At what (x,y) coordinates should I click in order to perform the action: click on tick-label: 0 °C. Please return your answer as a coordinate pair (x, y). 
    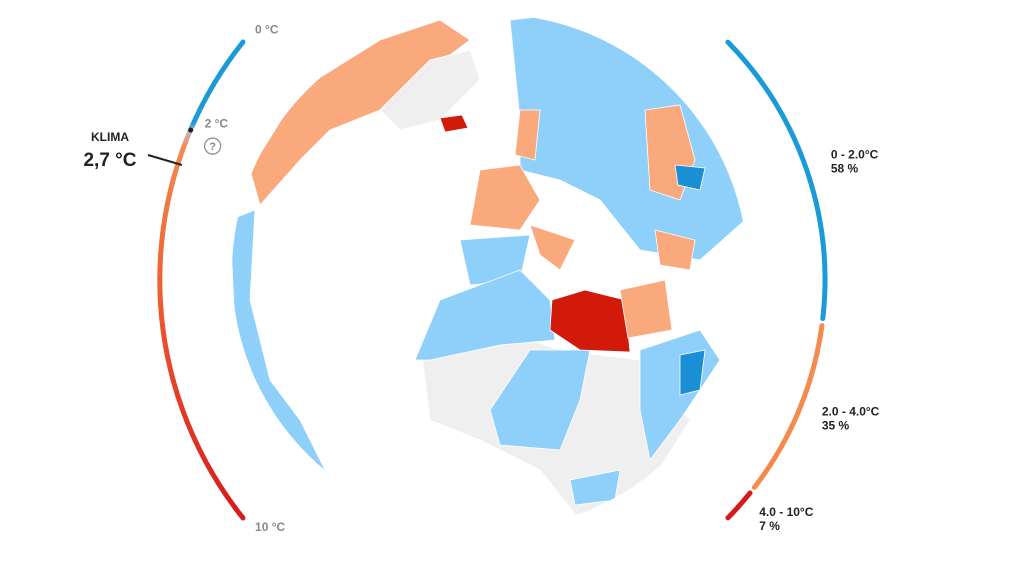
    Looking at the image, I should click on (267, 29).